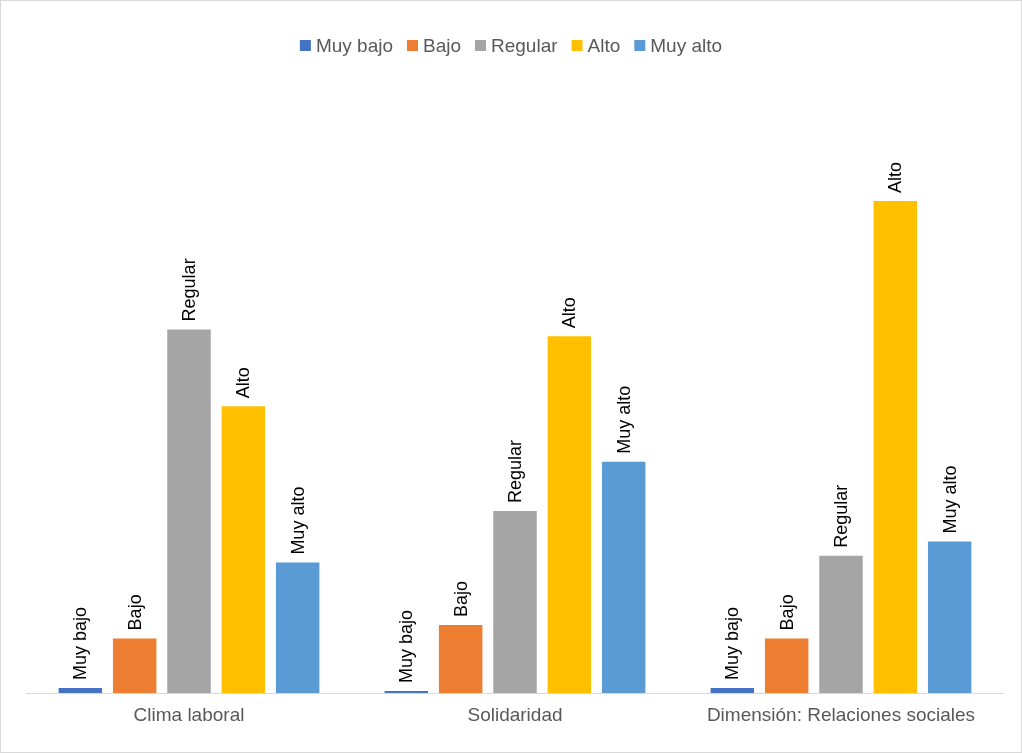  Describe the element at coordinates (841, 714) in the screenshot. I see `x-tick-label: Dimensión: Relaciones sociales` at that location.